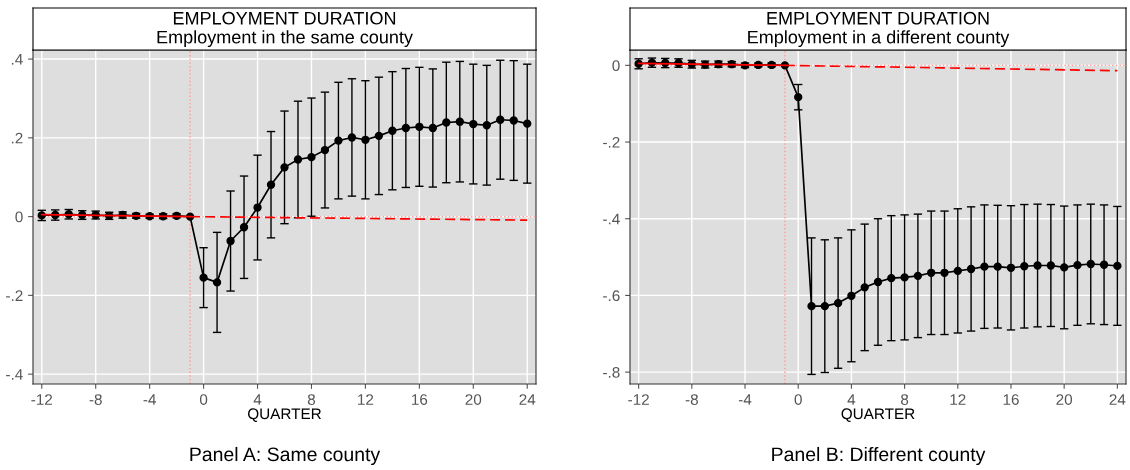 The width and height of the screenshot is (1130, 470). Describe the element at coordinates (879, 456) in the screenshot. I see `text: Panel B: Different county` at that location.